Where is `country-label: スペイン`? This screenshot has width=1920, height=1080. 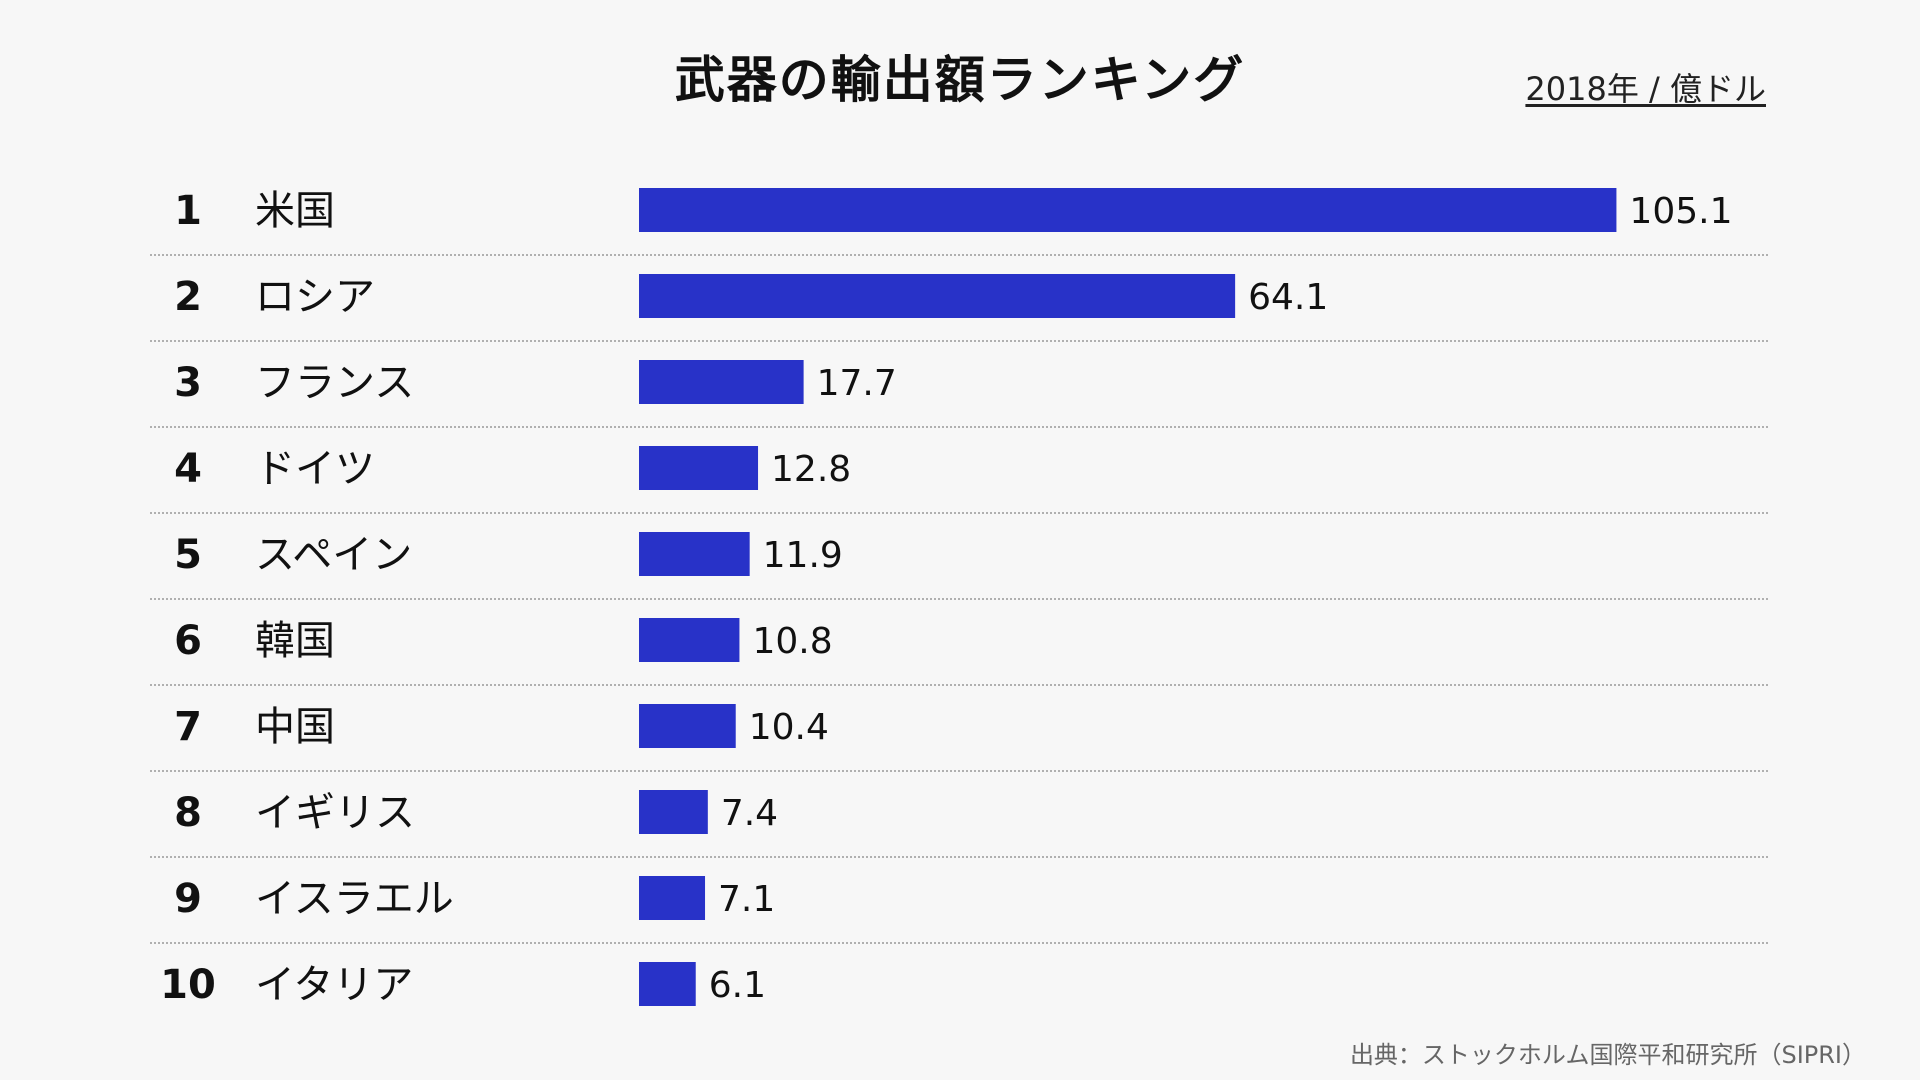
country-label: スペイン is located at coordinates (333, 555).